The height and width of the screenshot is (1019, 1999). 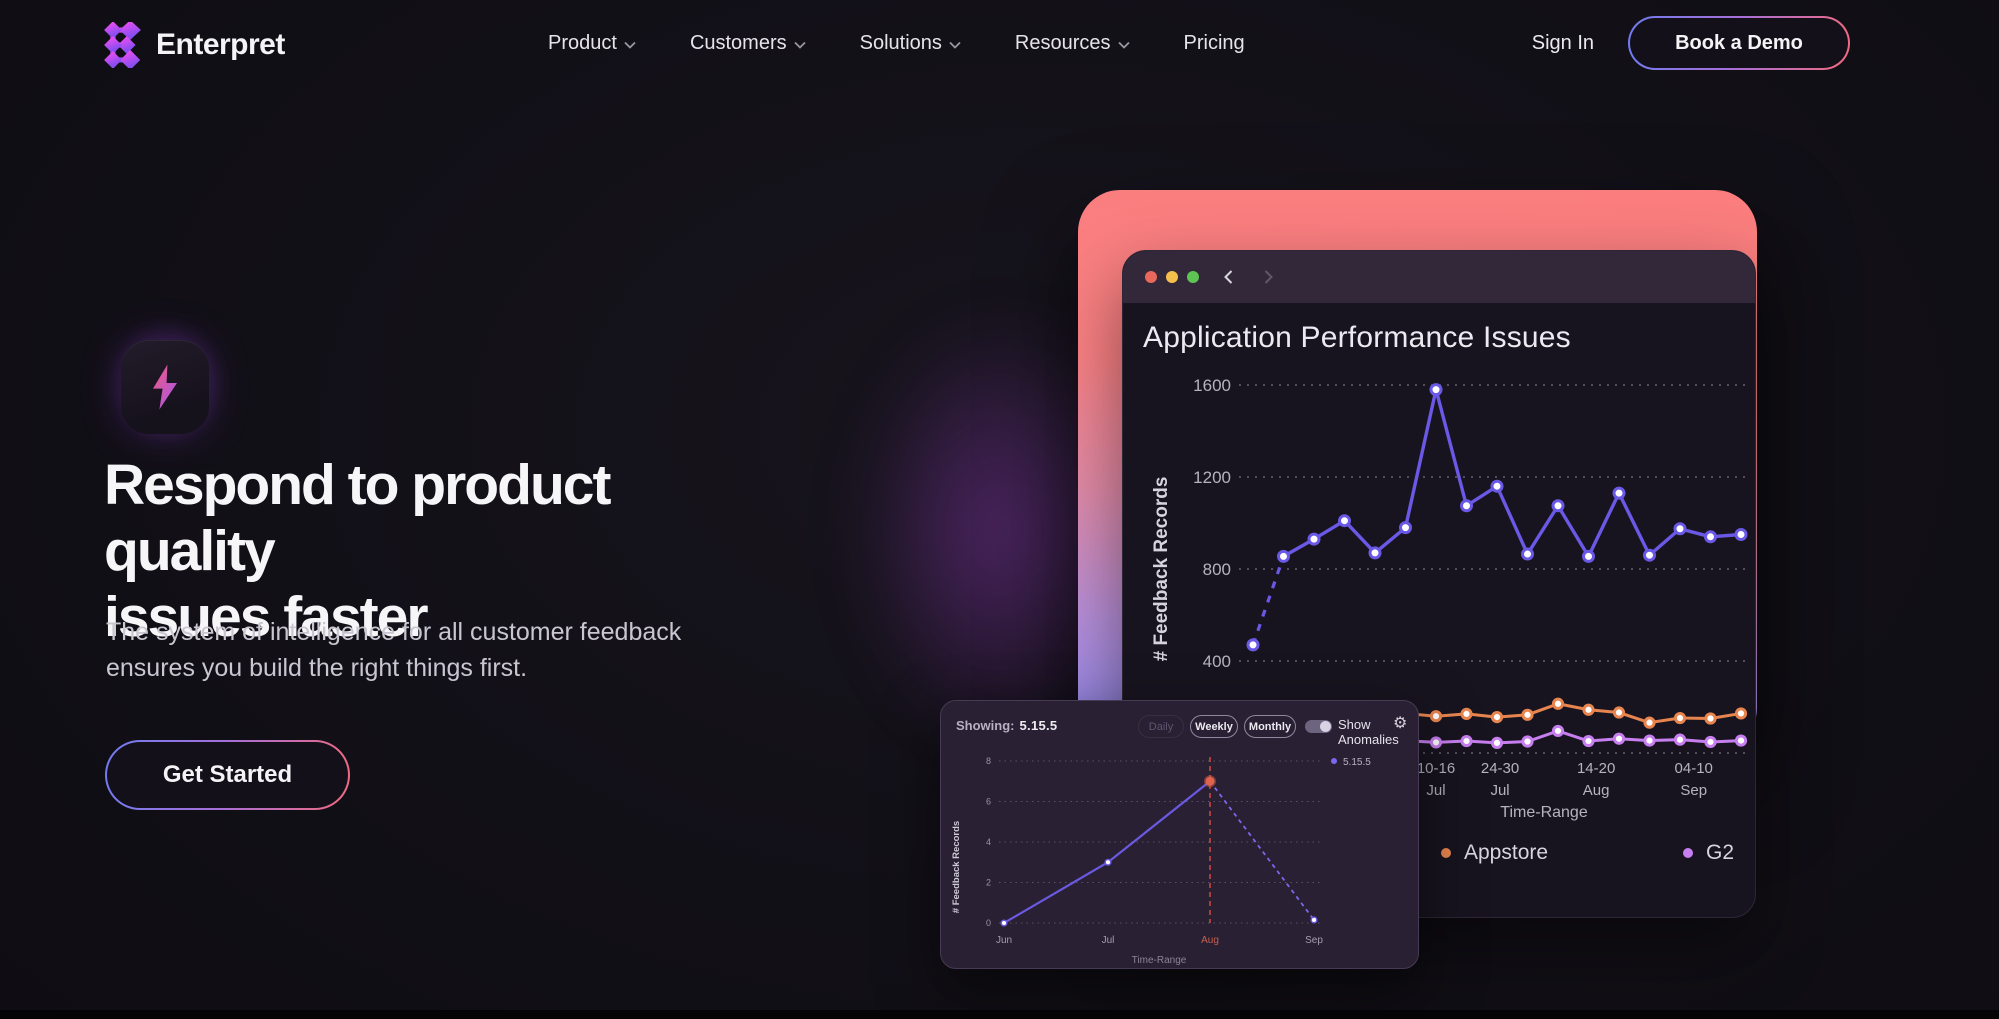 I want to click on logo-wordmark: Enterpret, so click(x=220, y=44).